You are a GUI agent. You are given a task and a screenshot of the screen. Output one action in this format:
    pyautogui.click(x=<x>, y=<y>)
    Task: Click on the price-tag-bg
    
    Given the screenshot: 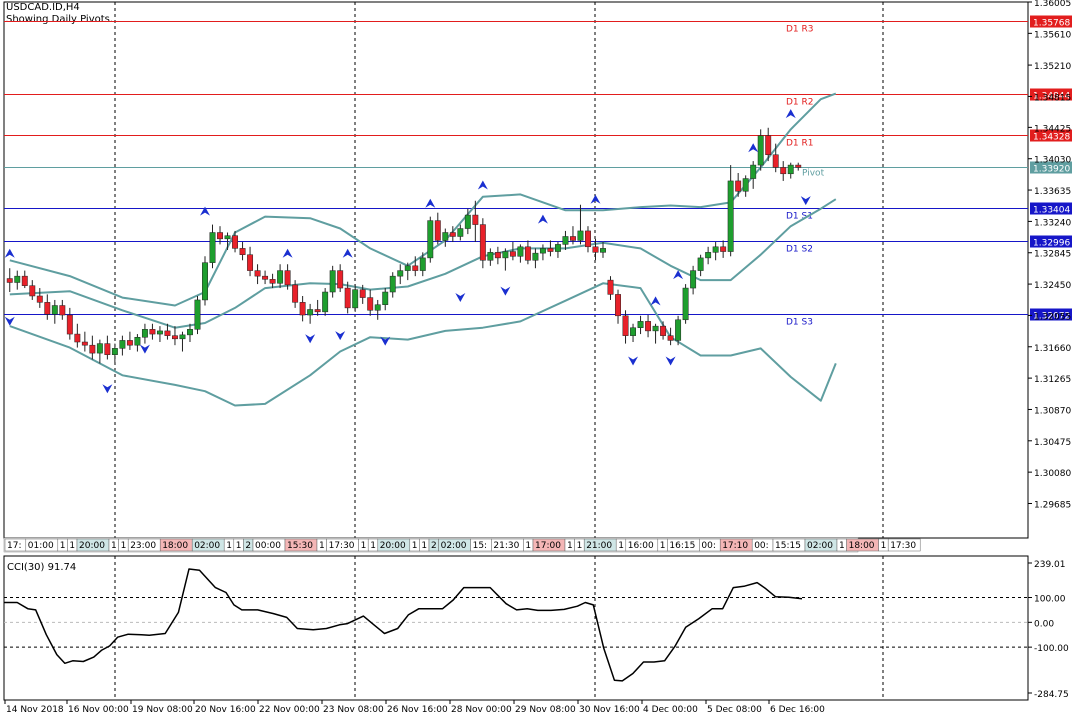 What is the action you would take?
    pyautogui.click(x=1051, y=135)
    